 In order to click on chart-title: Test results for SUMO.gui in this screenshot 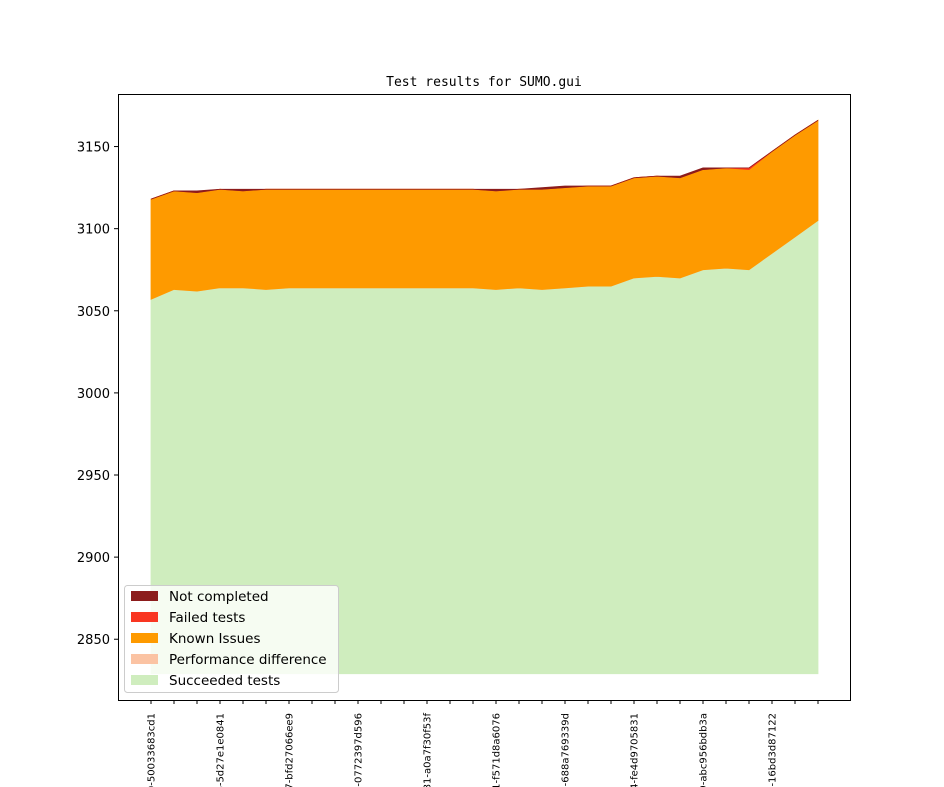, I will do `click(484, 82)`.